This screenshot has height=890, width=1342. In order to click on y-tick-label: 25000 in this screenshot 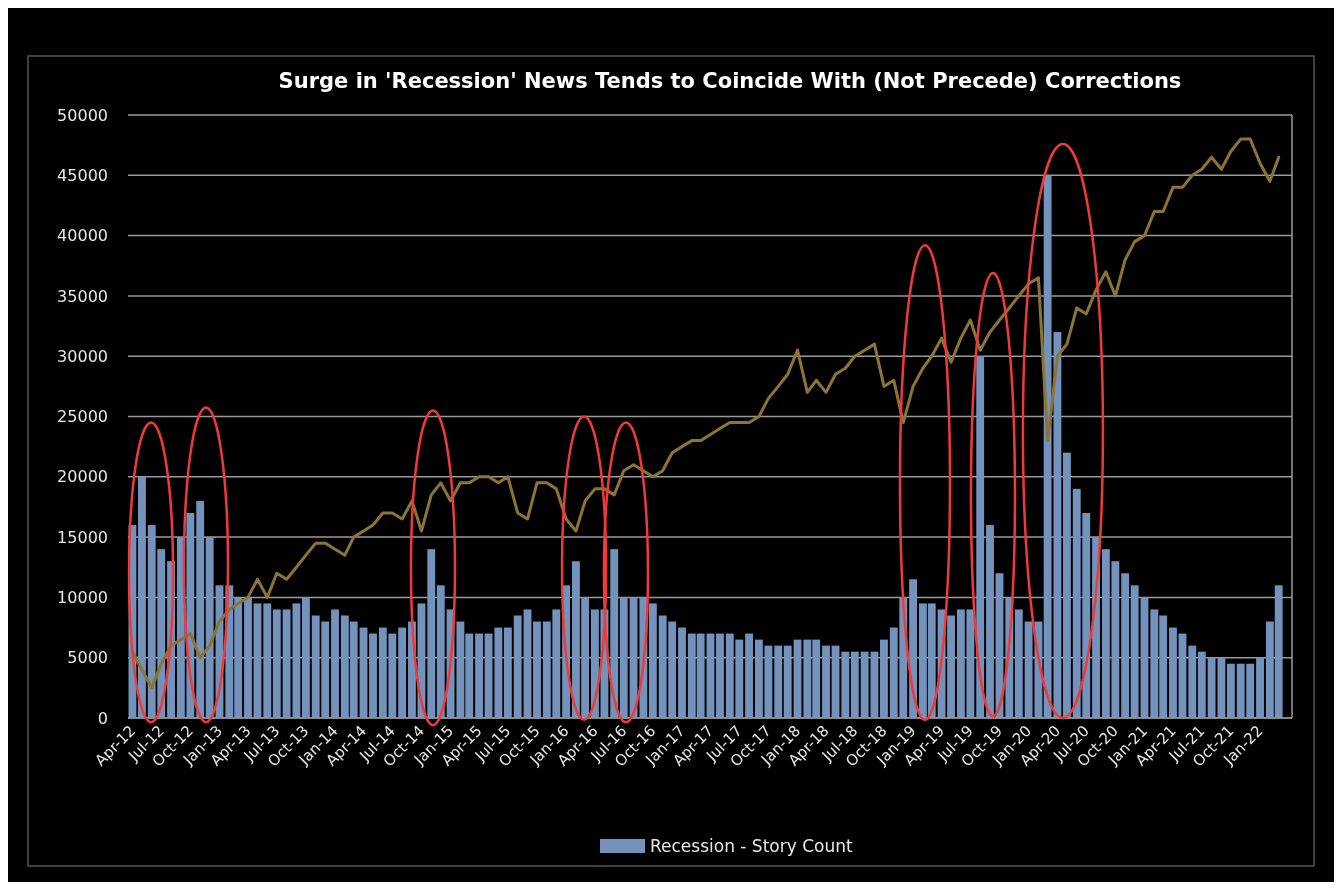, I will do `click(82, 417)`.